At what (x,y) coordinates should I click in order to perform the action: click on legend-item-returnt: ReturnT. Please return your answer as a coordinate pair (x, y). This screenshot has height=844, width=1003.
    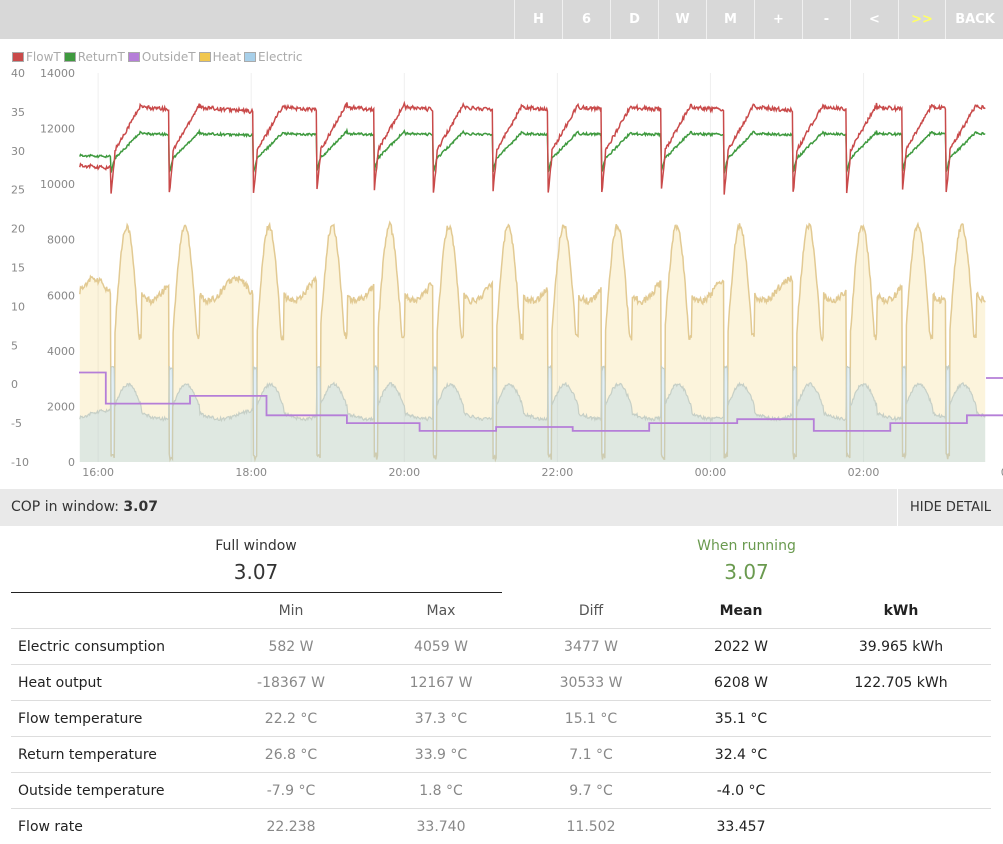
    Looking at the image, I should click on (94, 57).